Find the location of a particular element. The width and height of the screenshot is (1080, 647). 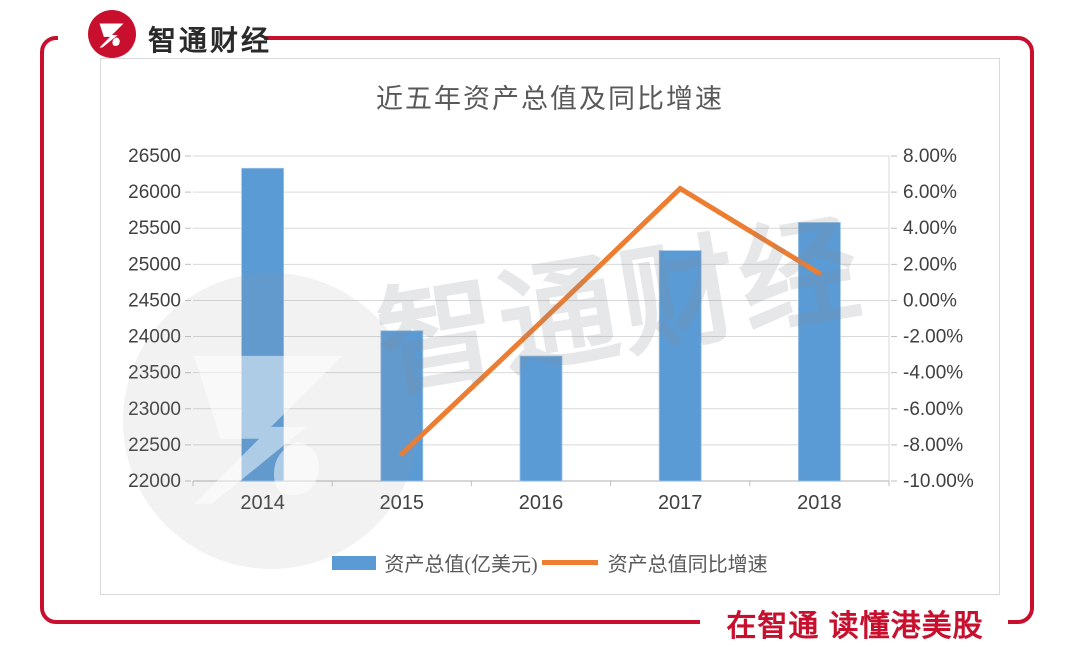

left-axis-tick-label: 23000 is located at coordinates (154, 409).